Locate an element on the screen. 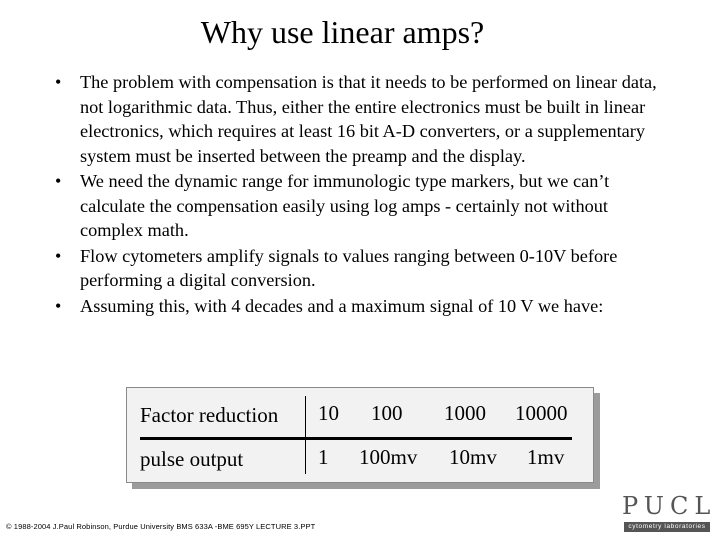 Image resolution: width=720 pixels, height=540 pixels. pucl-logo: PUCL cytometry laboratories is located at coordinates (667, 514).